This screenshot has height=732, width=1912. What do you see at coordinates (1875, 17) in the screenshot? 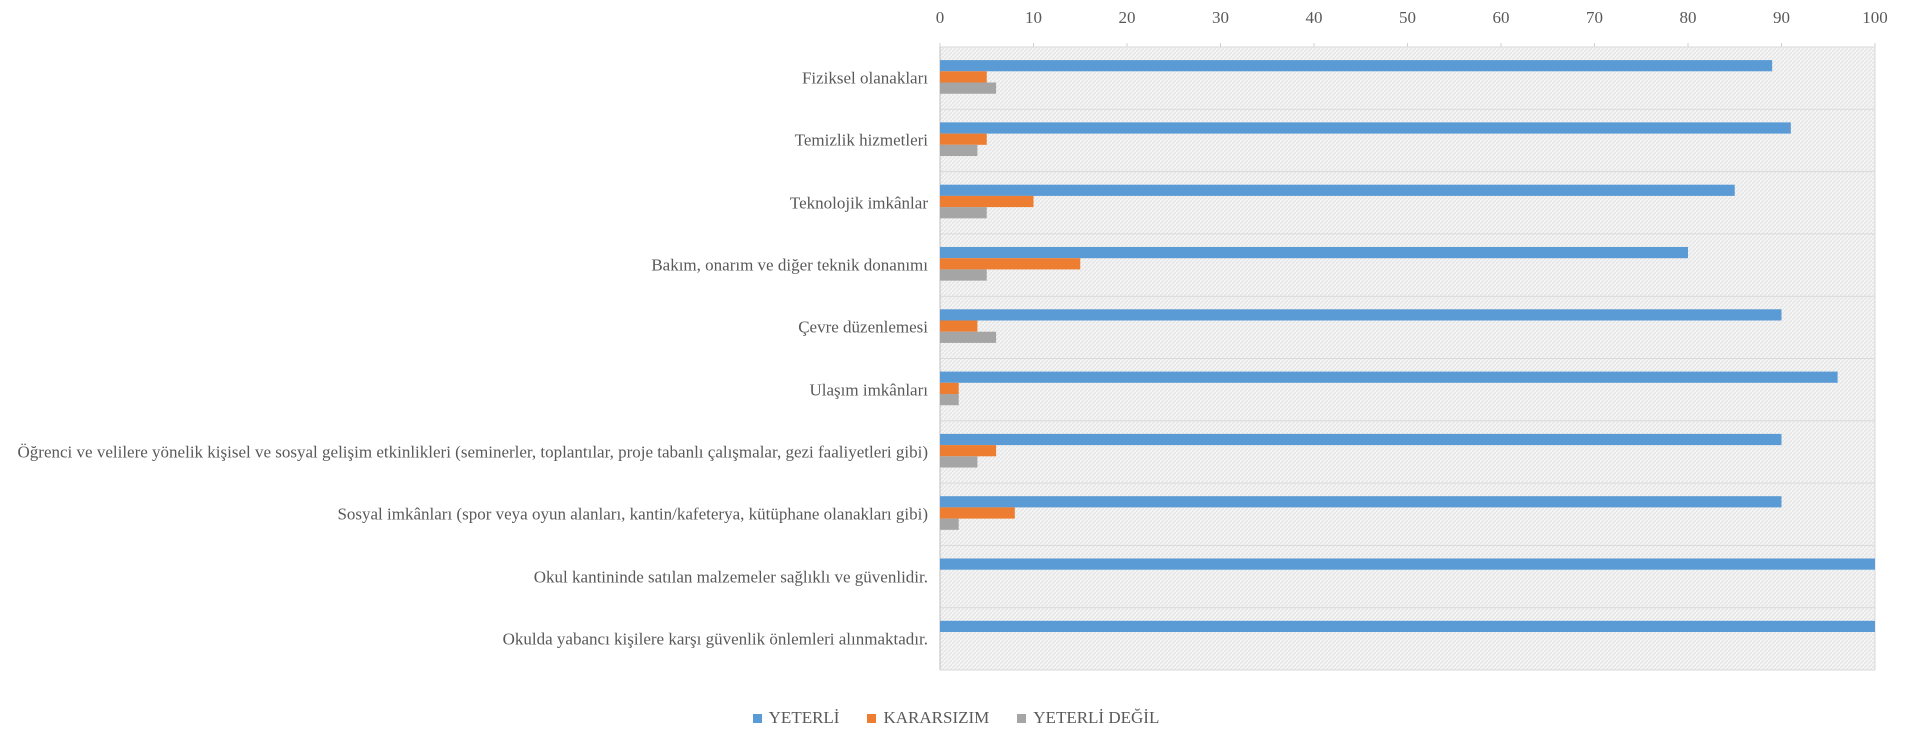
I see `x-tick-label: 100` at bounding box center [1875, 17].